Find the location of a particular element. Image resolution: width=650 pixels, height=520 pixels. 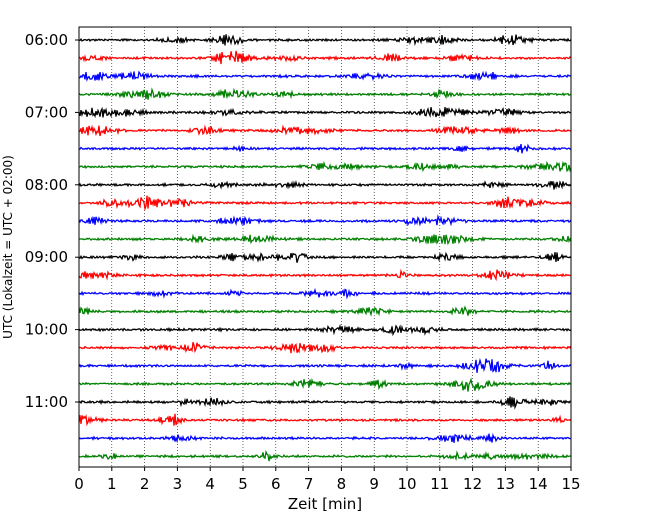

y-tick-label: 10:00 is located at coordinates (46, 330).